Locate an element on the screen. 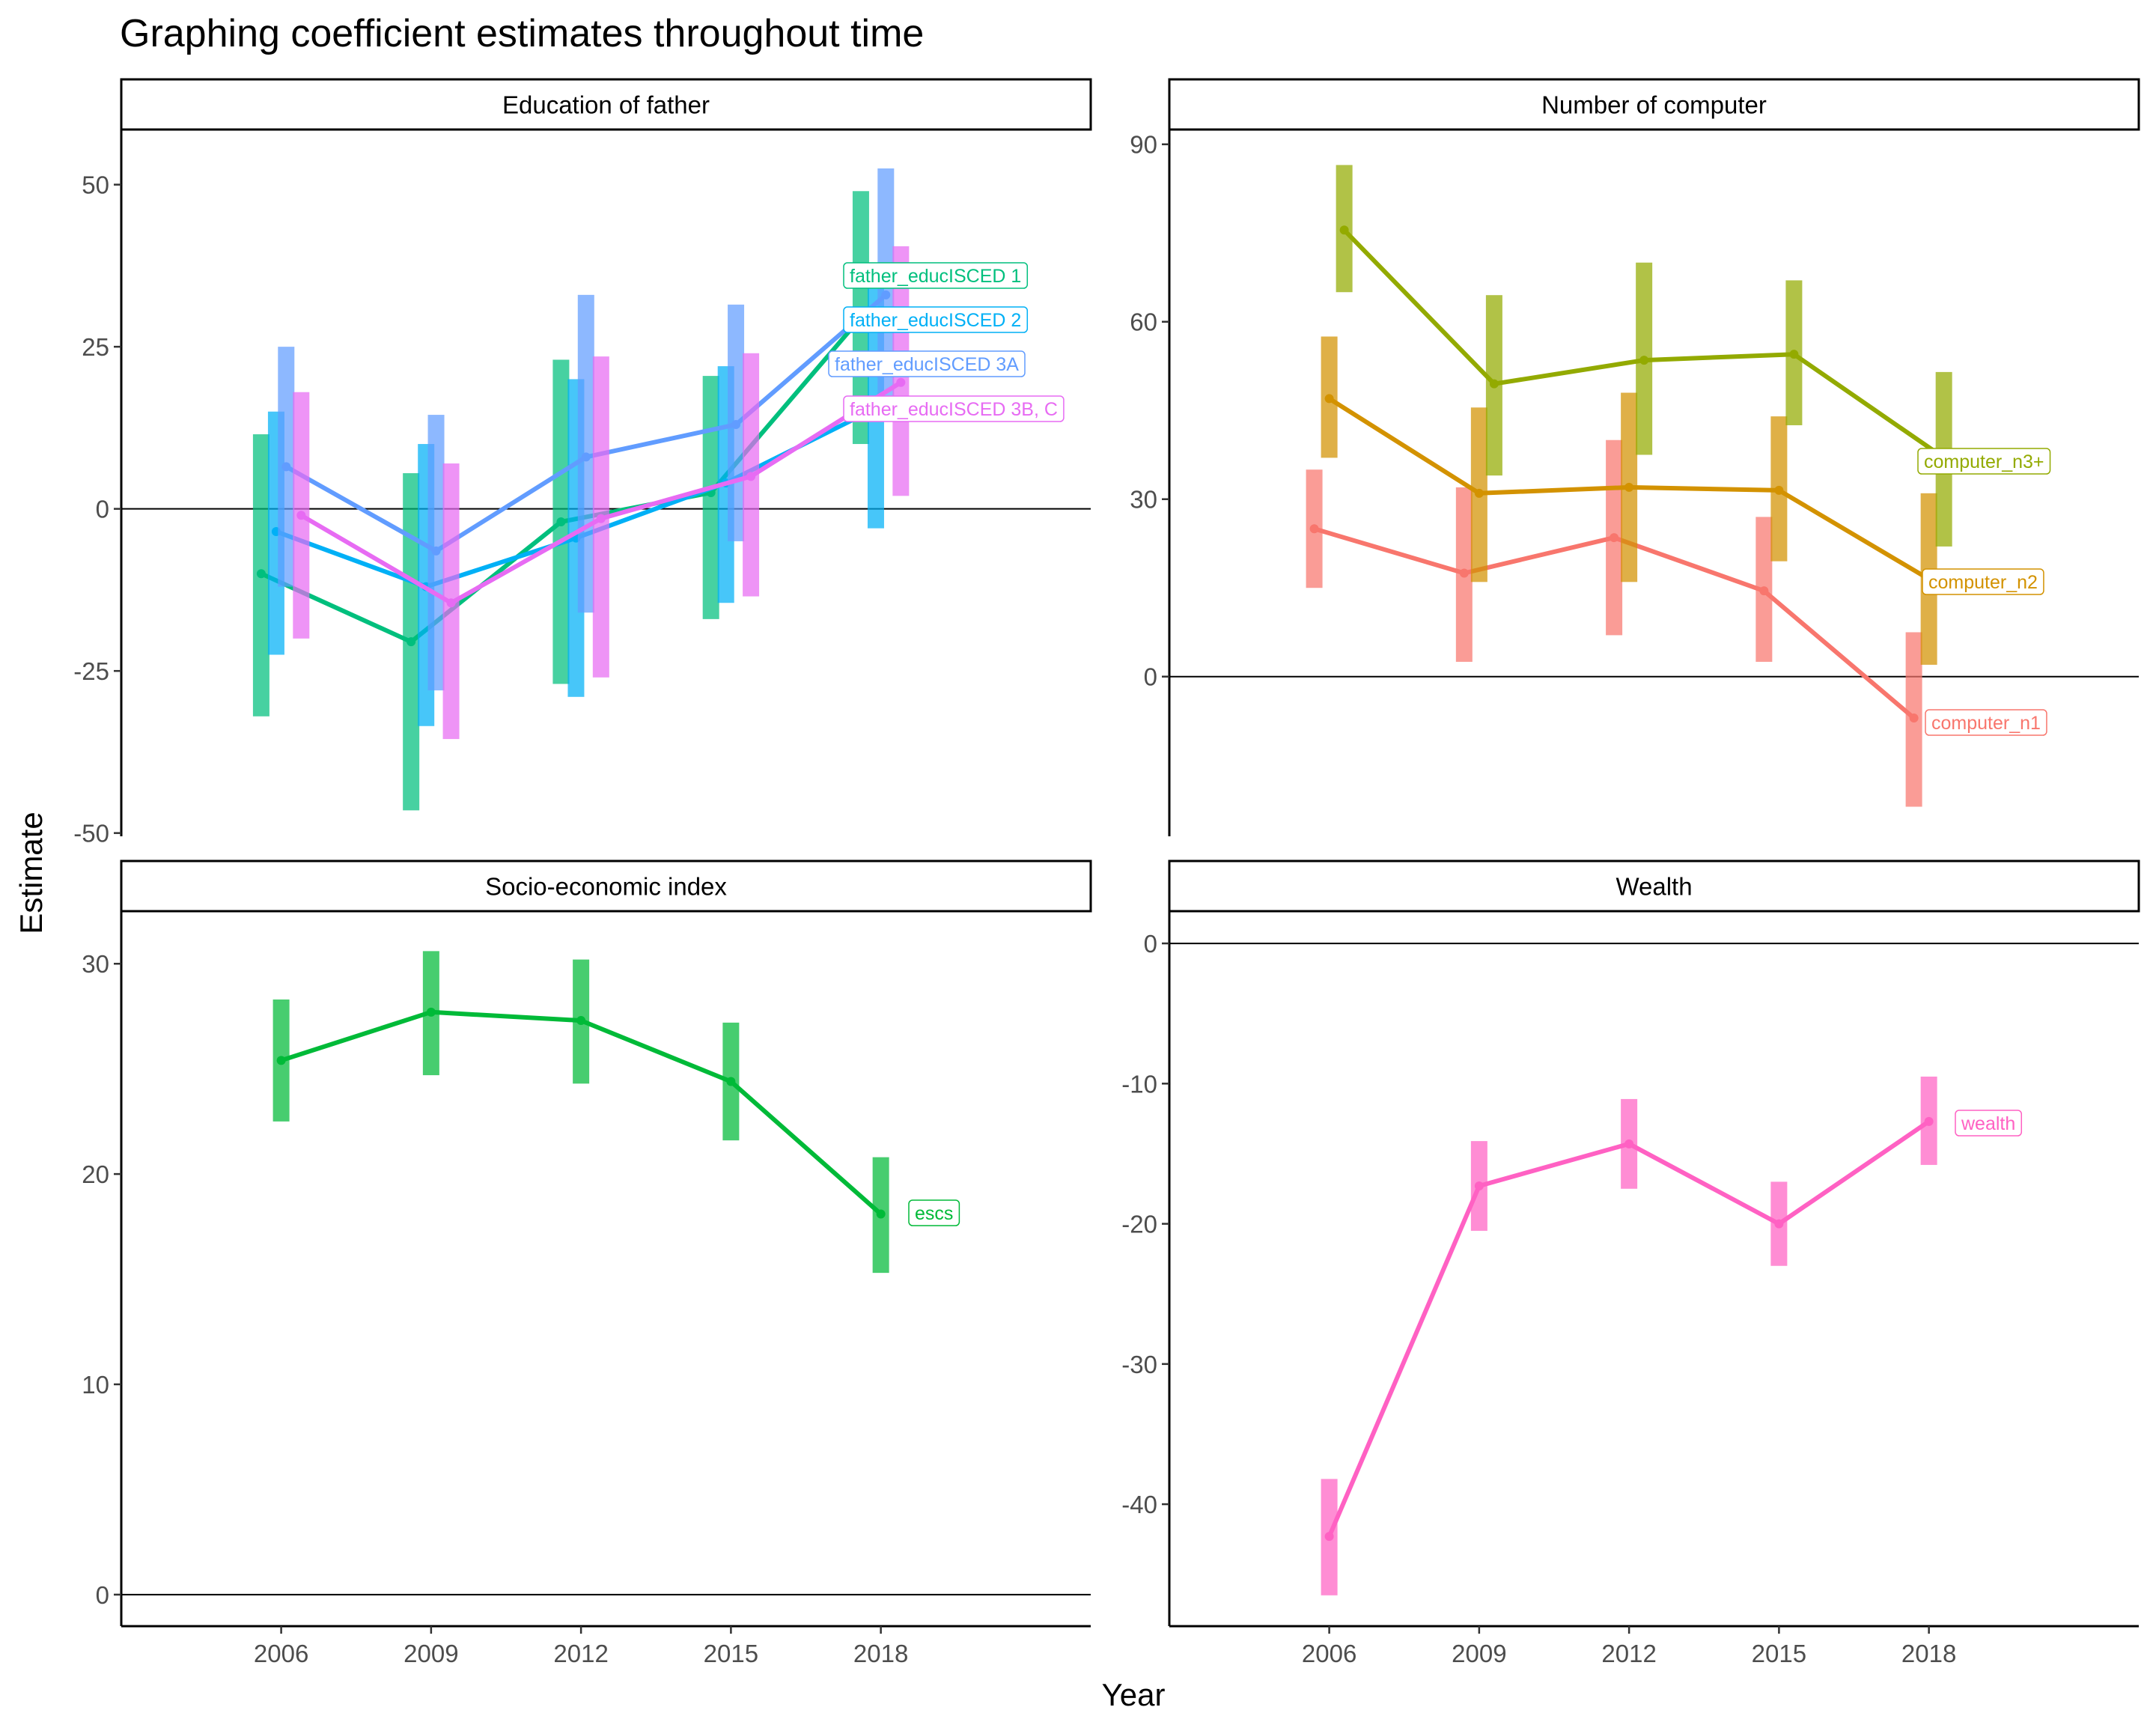 The width and height of the screenshot is (2156, 1725). y-tick-label: -50 is located at coordinates (91, 834).